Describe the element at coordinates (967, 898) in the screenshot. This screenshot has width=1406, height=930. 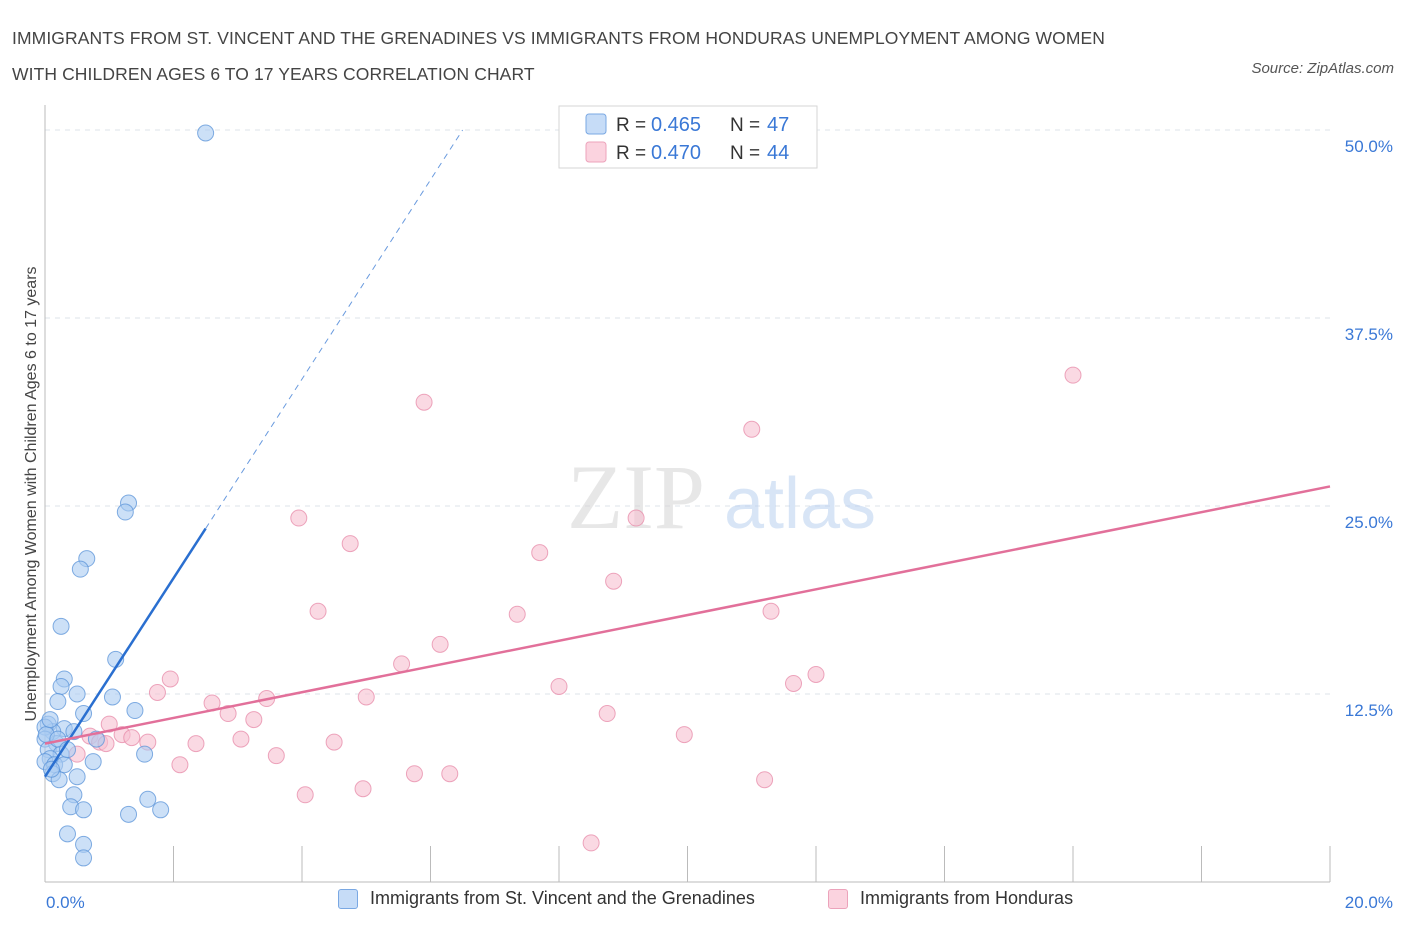
I see `legend-label-honduras: Immigrants from Honduras` at that location.